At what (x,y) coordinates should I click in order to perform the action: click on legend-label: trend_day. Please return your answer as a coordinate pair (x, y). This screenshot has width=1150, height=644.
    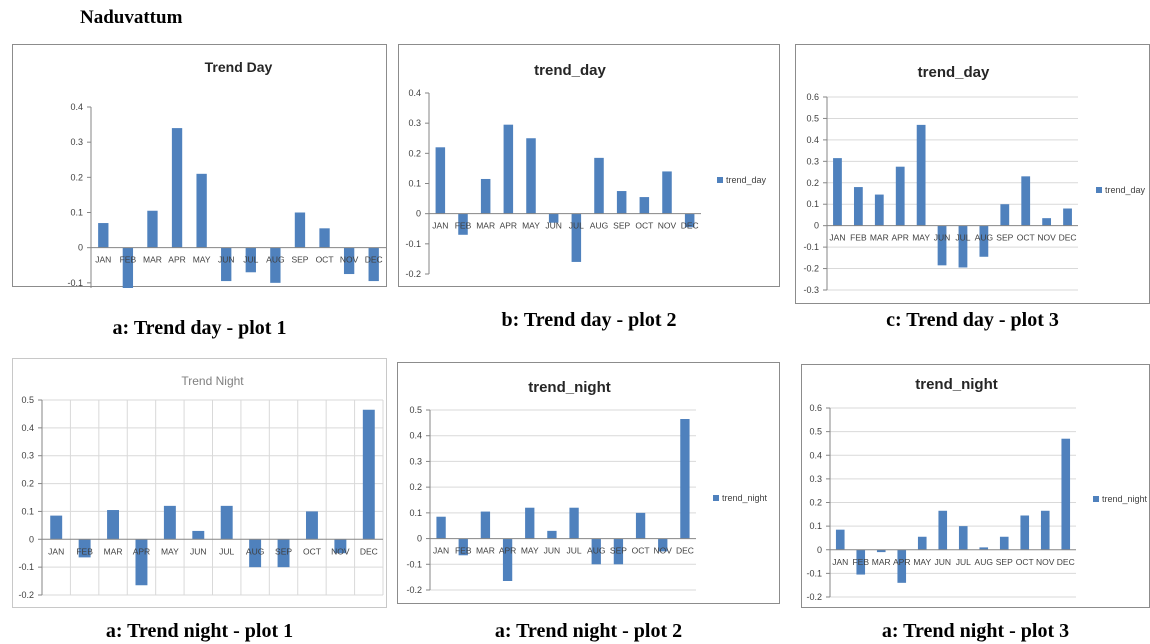
    Looking at the image, I should click on (1125, 190).